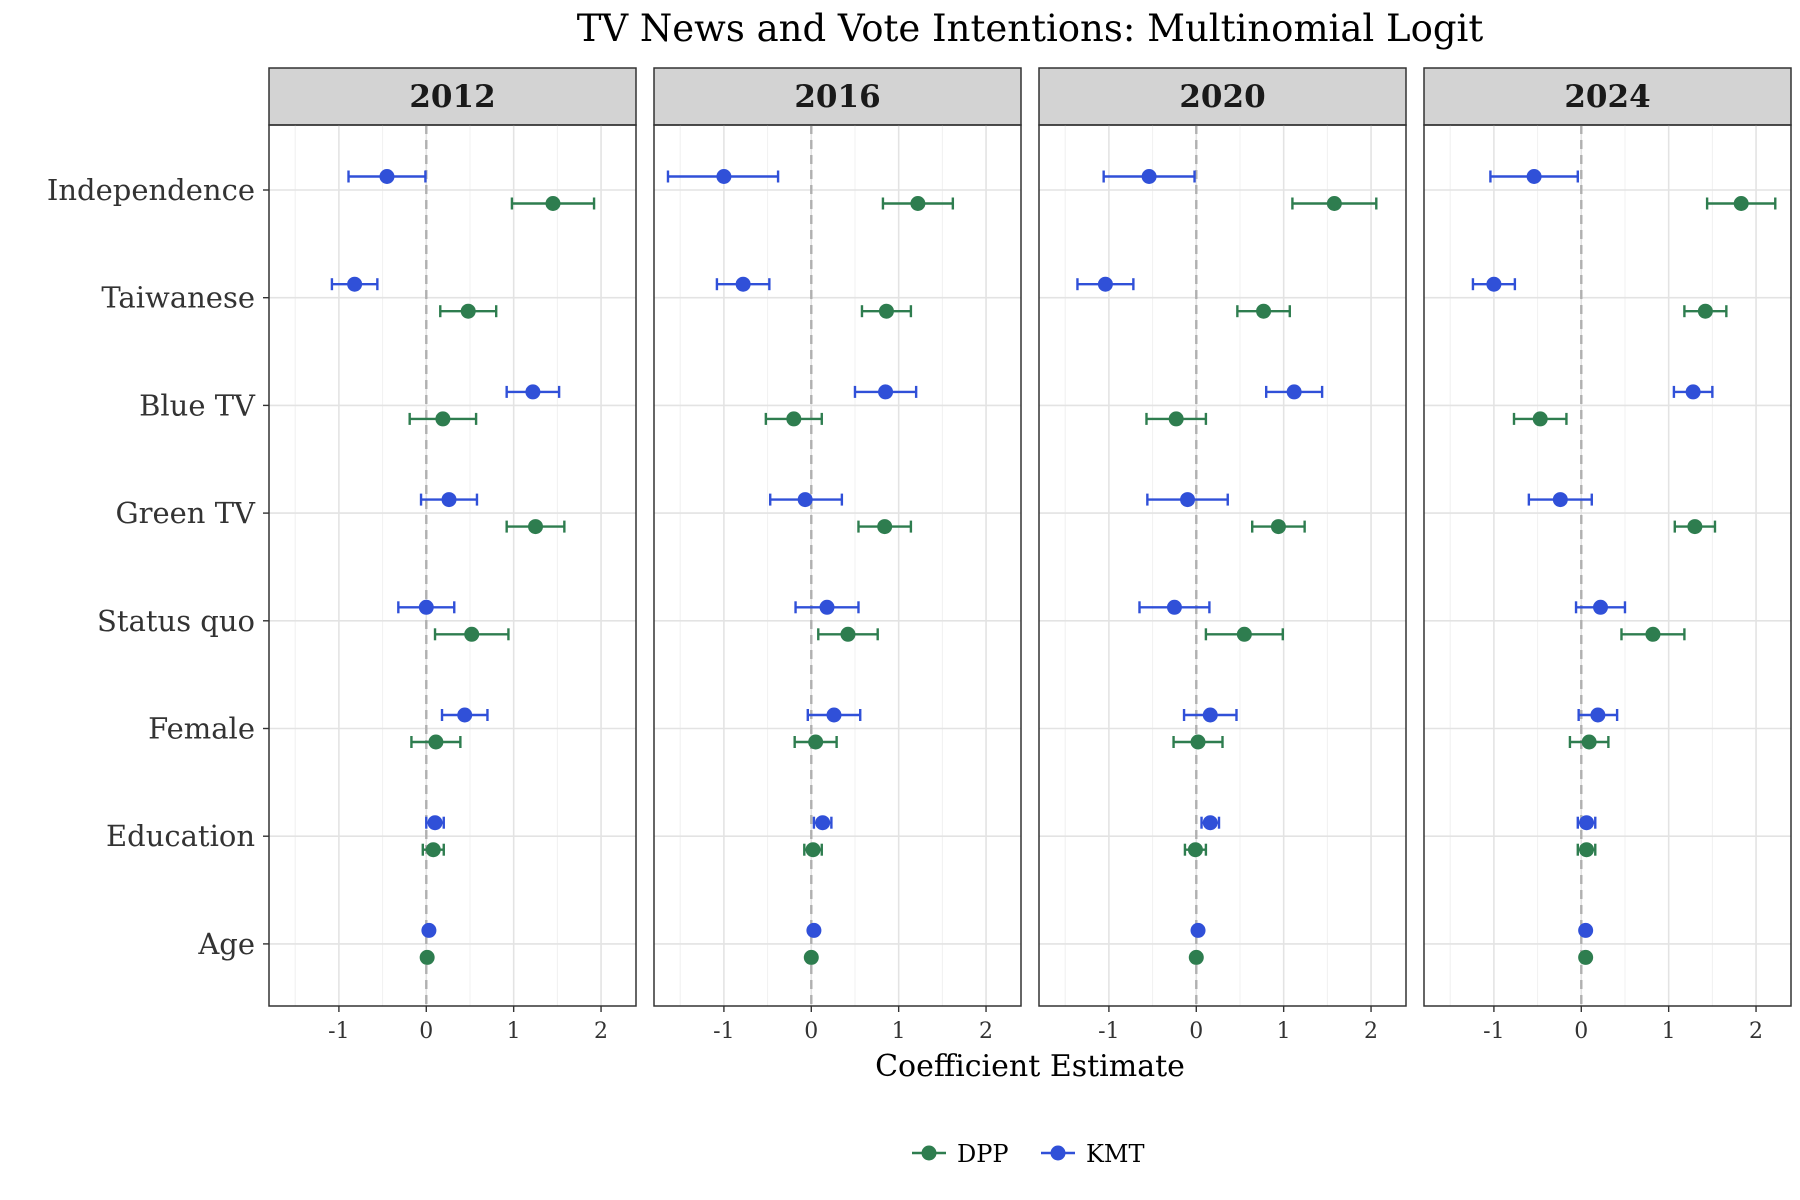  Describe the element at coordinates (185, 513) in the screenshot. I see `y-tick-label-green-tv: Green TV` at that location.